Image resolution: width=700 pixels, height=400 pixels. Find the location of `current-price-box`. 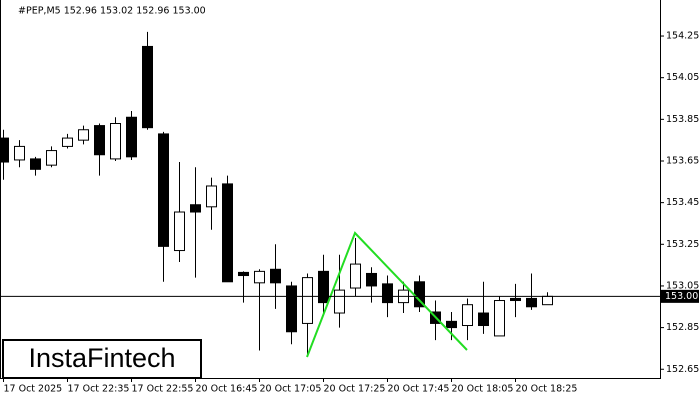

current-price-box is located at coordinates (680, 296).